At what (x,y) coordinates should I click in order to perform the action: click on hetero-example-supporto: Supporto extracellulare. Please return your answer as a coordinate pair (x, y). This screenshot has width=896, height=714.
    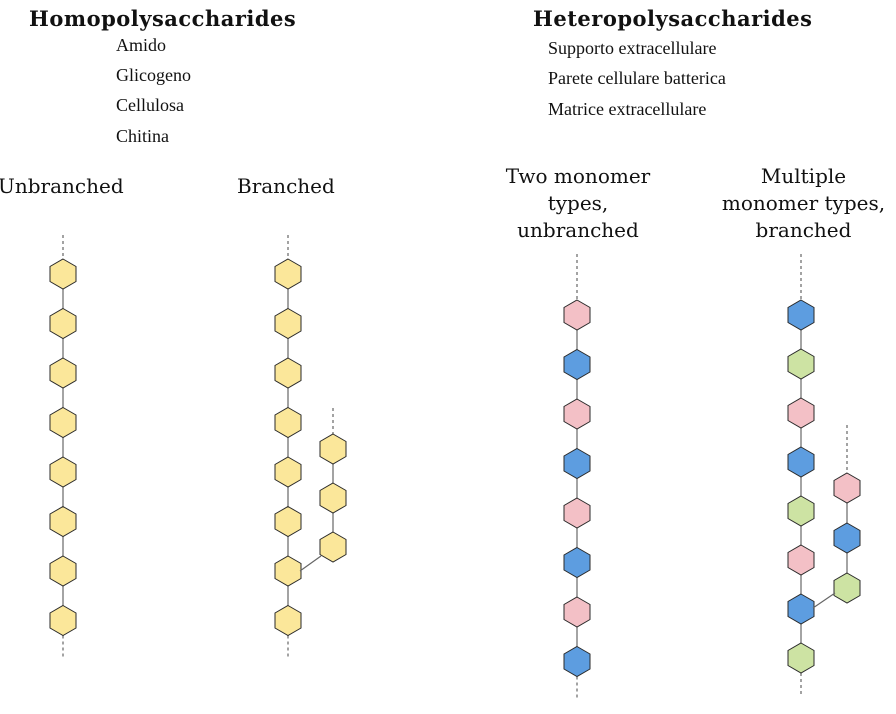
    Looking at the image, I should click on (632, 48).